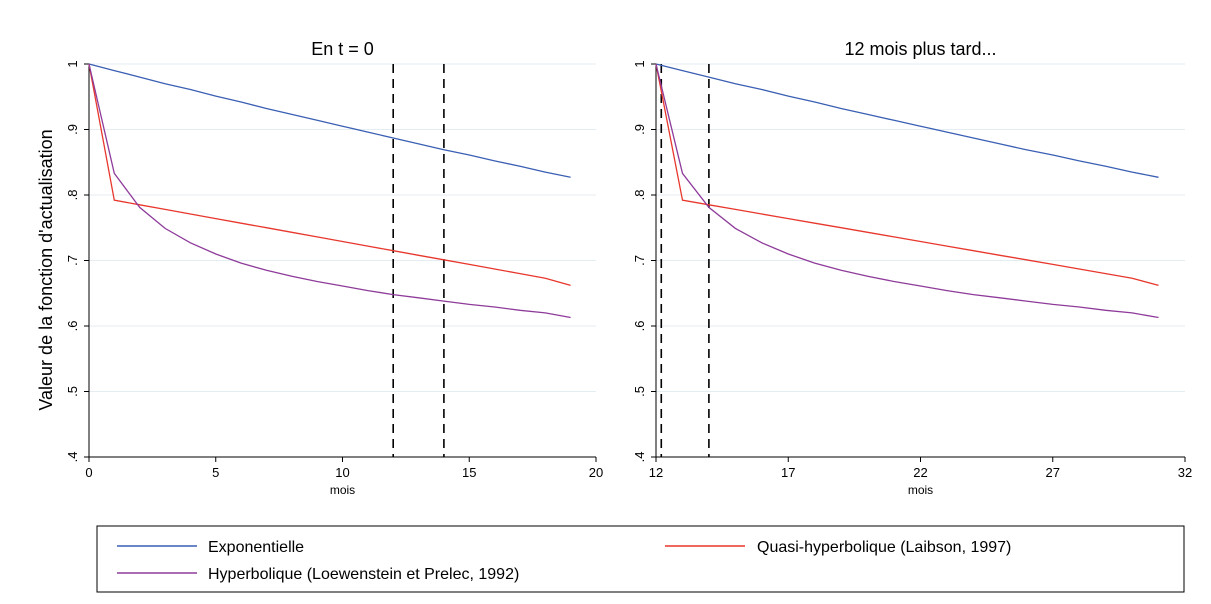 Image resolution: width=1211 pixels, height=604 pixels. What do you see at coordinates (88, 472) in the screenshot?
I see `x-tick-label-0: 0` at bounding box center [88, 472].